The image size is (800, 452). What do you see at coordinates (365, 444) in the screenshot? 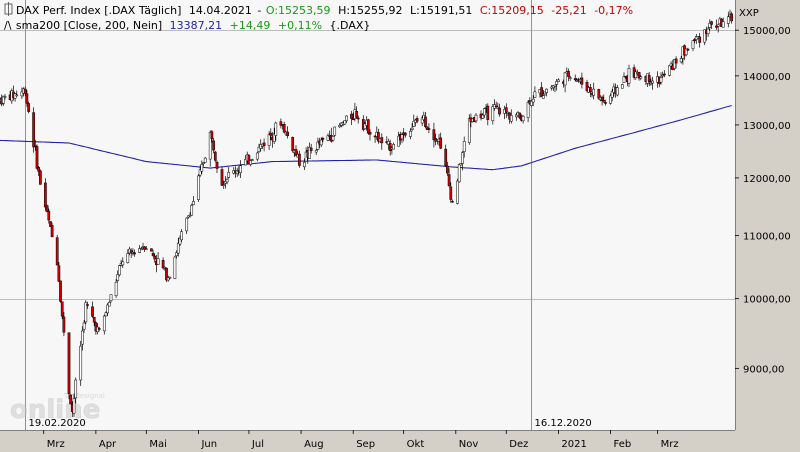
I see `x-tick-label: Sep` at bounding box center [365, 444].